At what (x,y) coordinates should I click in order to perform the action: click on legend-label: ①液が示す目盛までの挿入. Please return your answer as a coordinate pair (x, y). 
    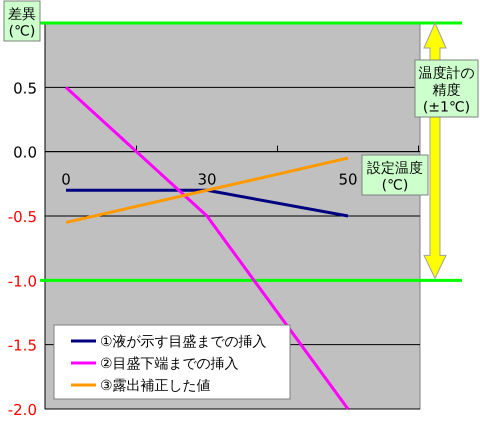
    Looking at the image, I should click on (183, 342).